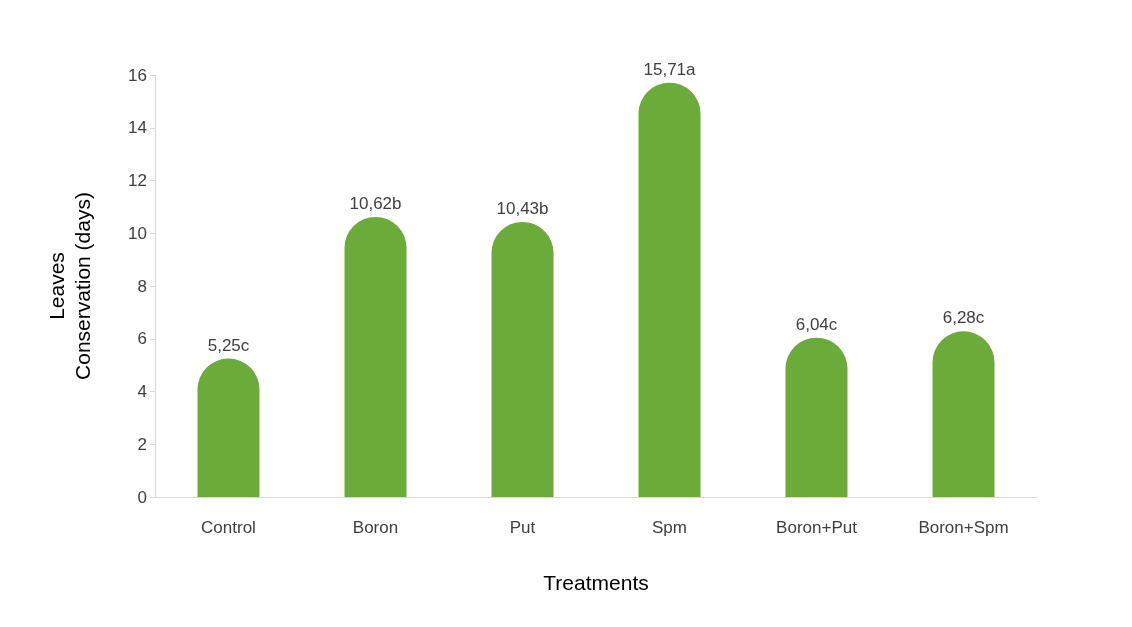  I want to click on x-tick-label: Put, so click(522, 527).